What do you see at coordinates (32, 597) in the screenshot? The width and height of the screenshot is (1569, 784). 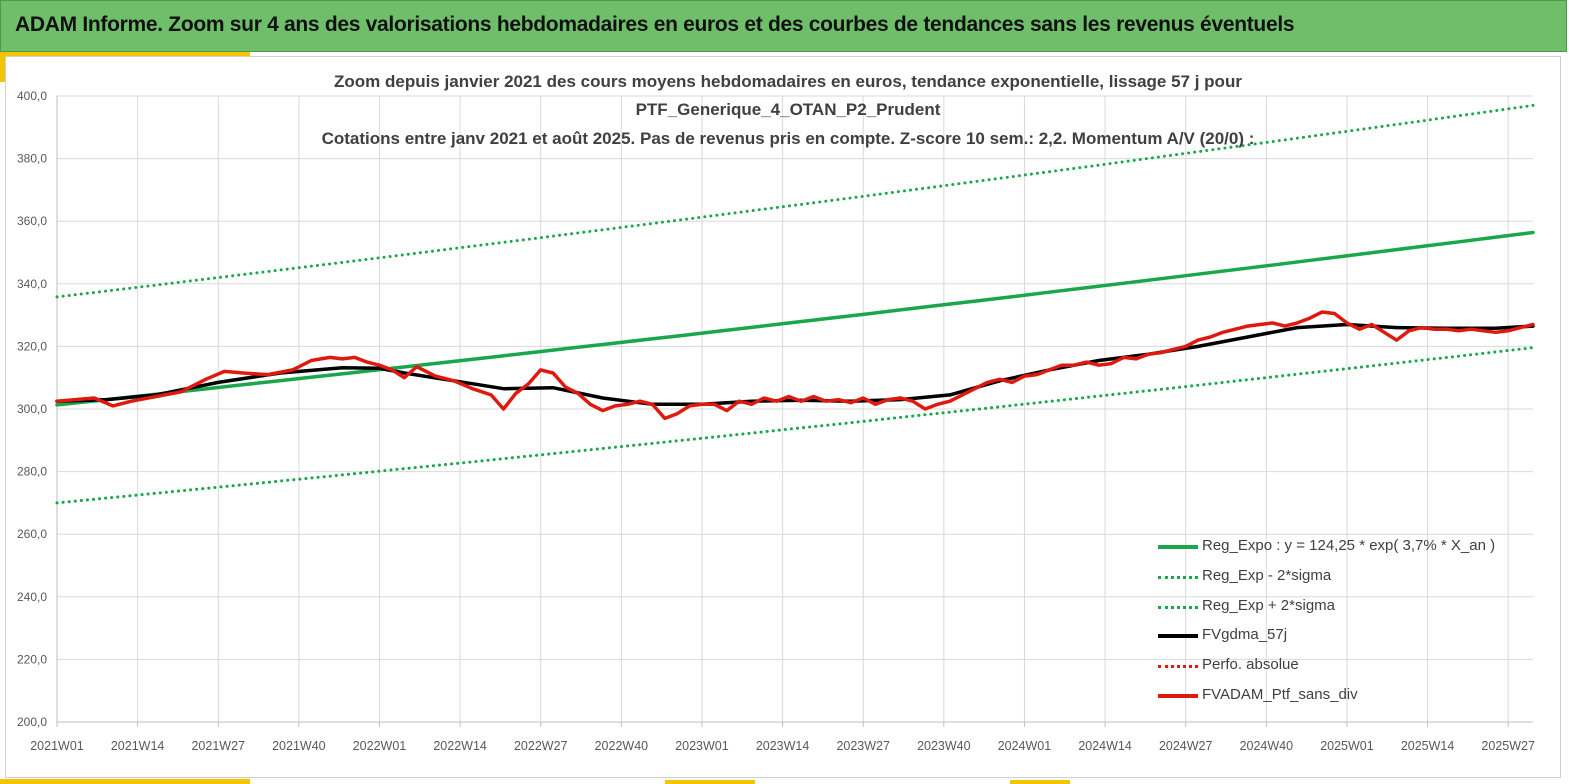 I see `y-tick-label: 240,0` at bounding box center [32, 597].